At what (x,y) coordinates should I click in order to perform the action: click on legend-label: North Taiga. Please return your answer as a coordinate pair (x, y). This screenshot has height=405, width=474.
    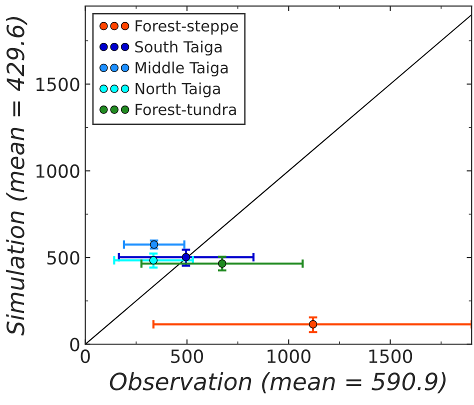
    Looking at the image, I should click on (178, 90).